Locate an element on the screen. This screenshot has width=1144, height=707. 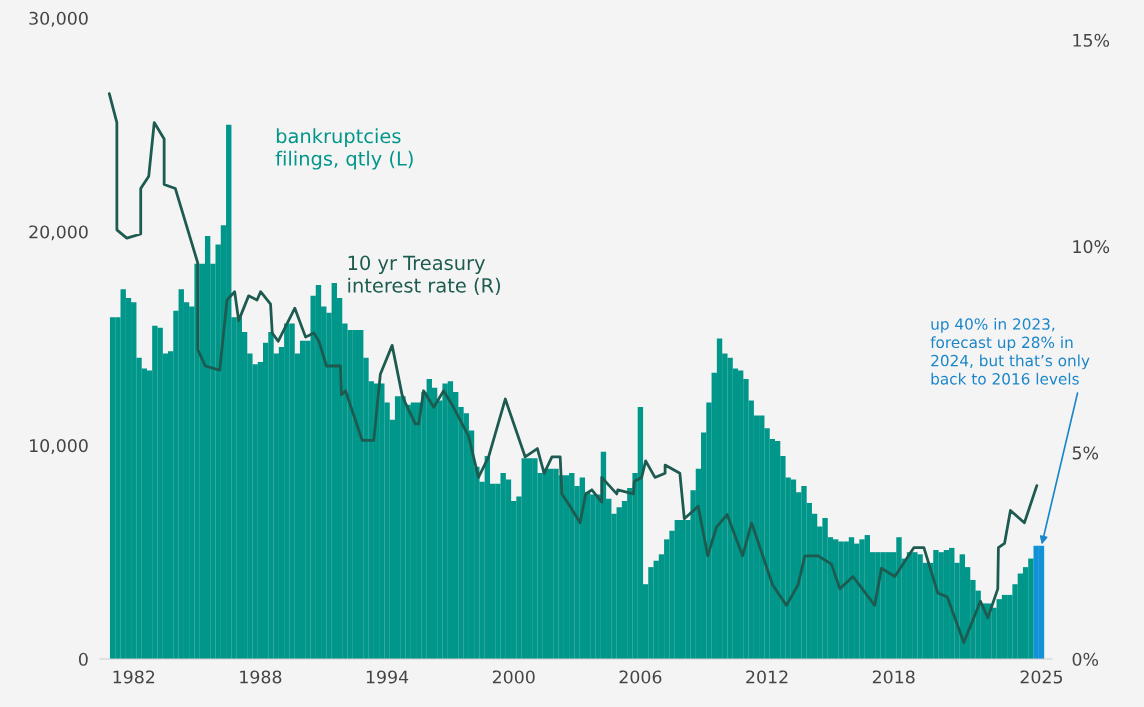
y2-tick-label: 15% is located at coordinates (1091, 40).